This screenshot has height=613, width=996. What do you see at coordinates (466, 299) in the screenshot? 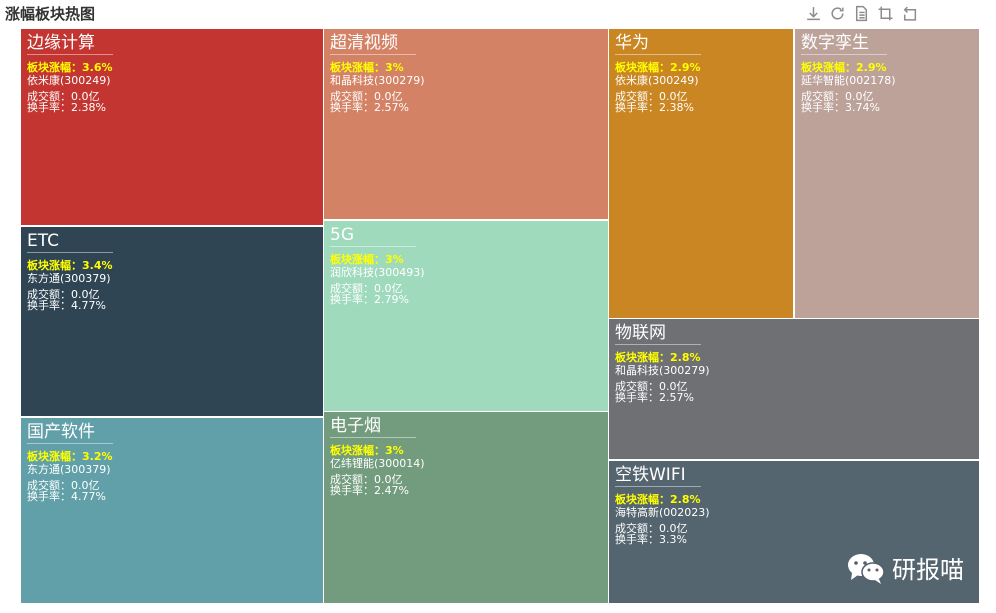
I see `tile-turnover: 换手率：2.79%` at bounding box center [466, 299].